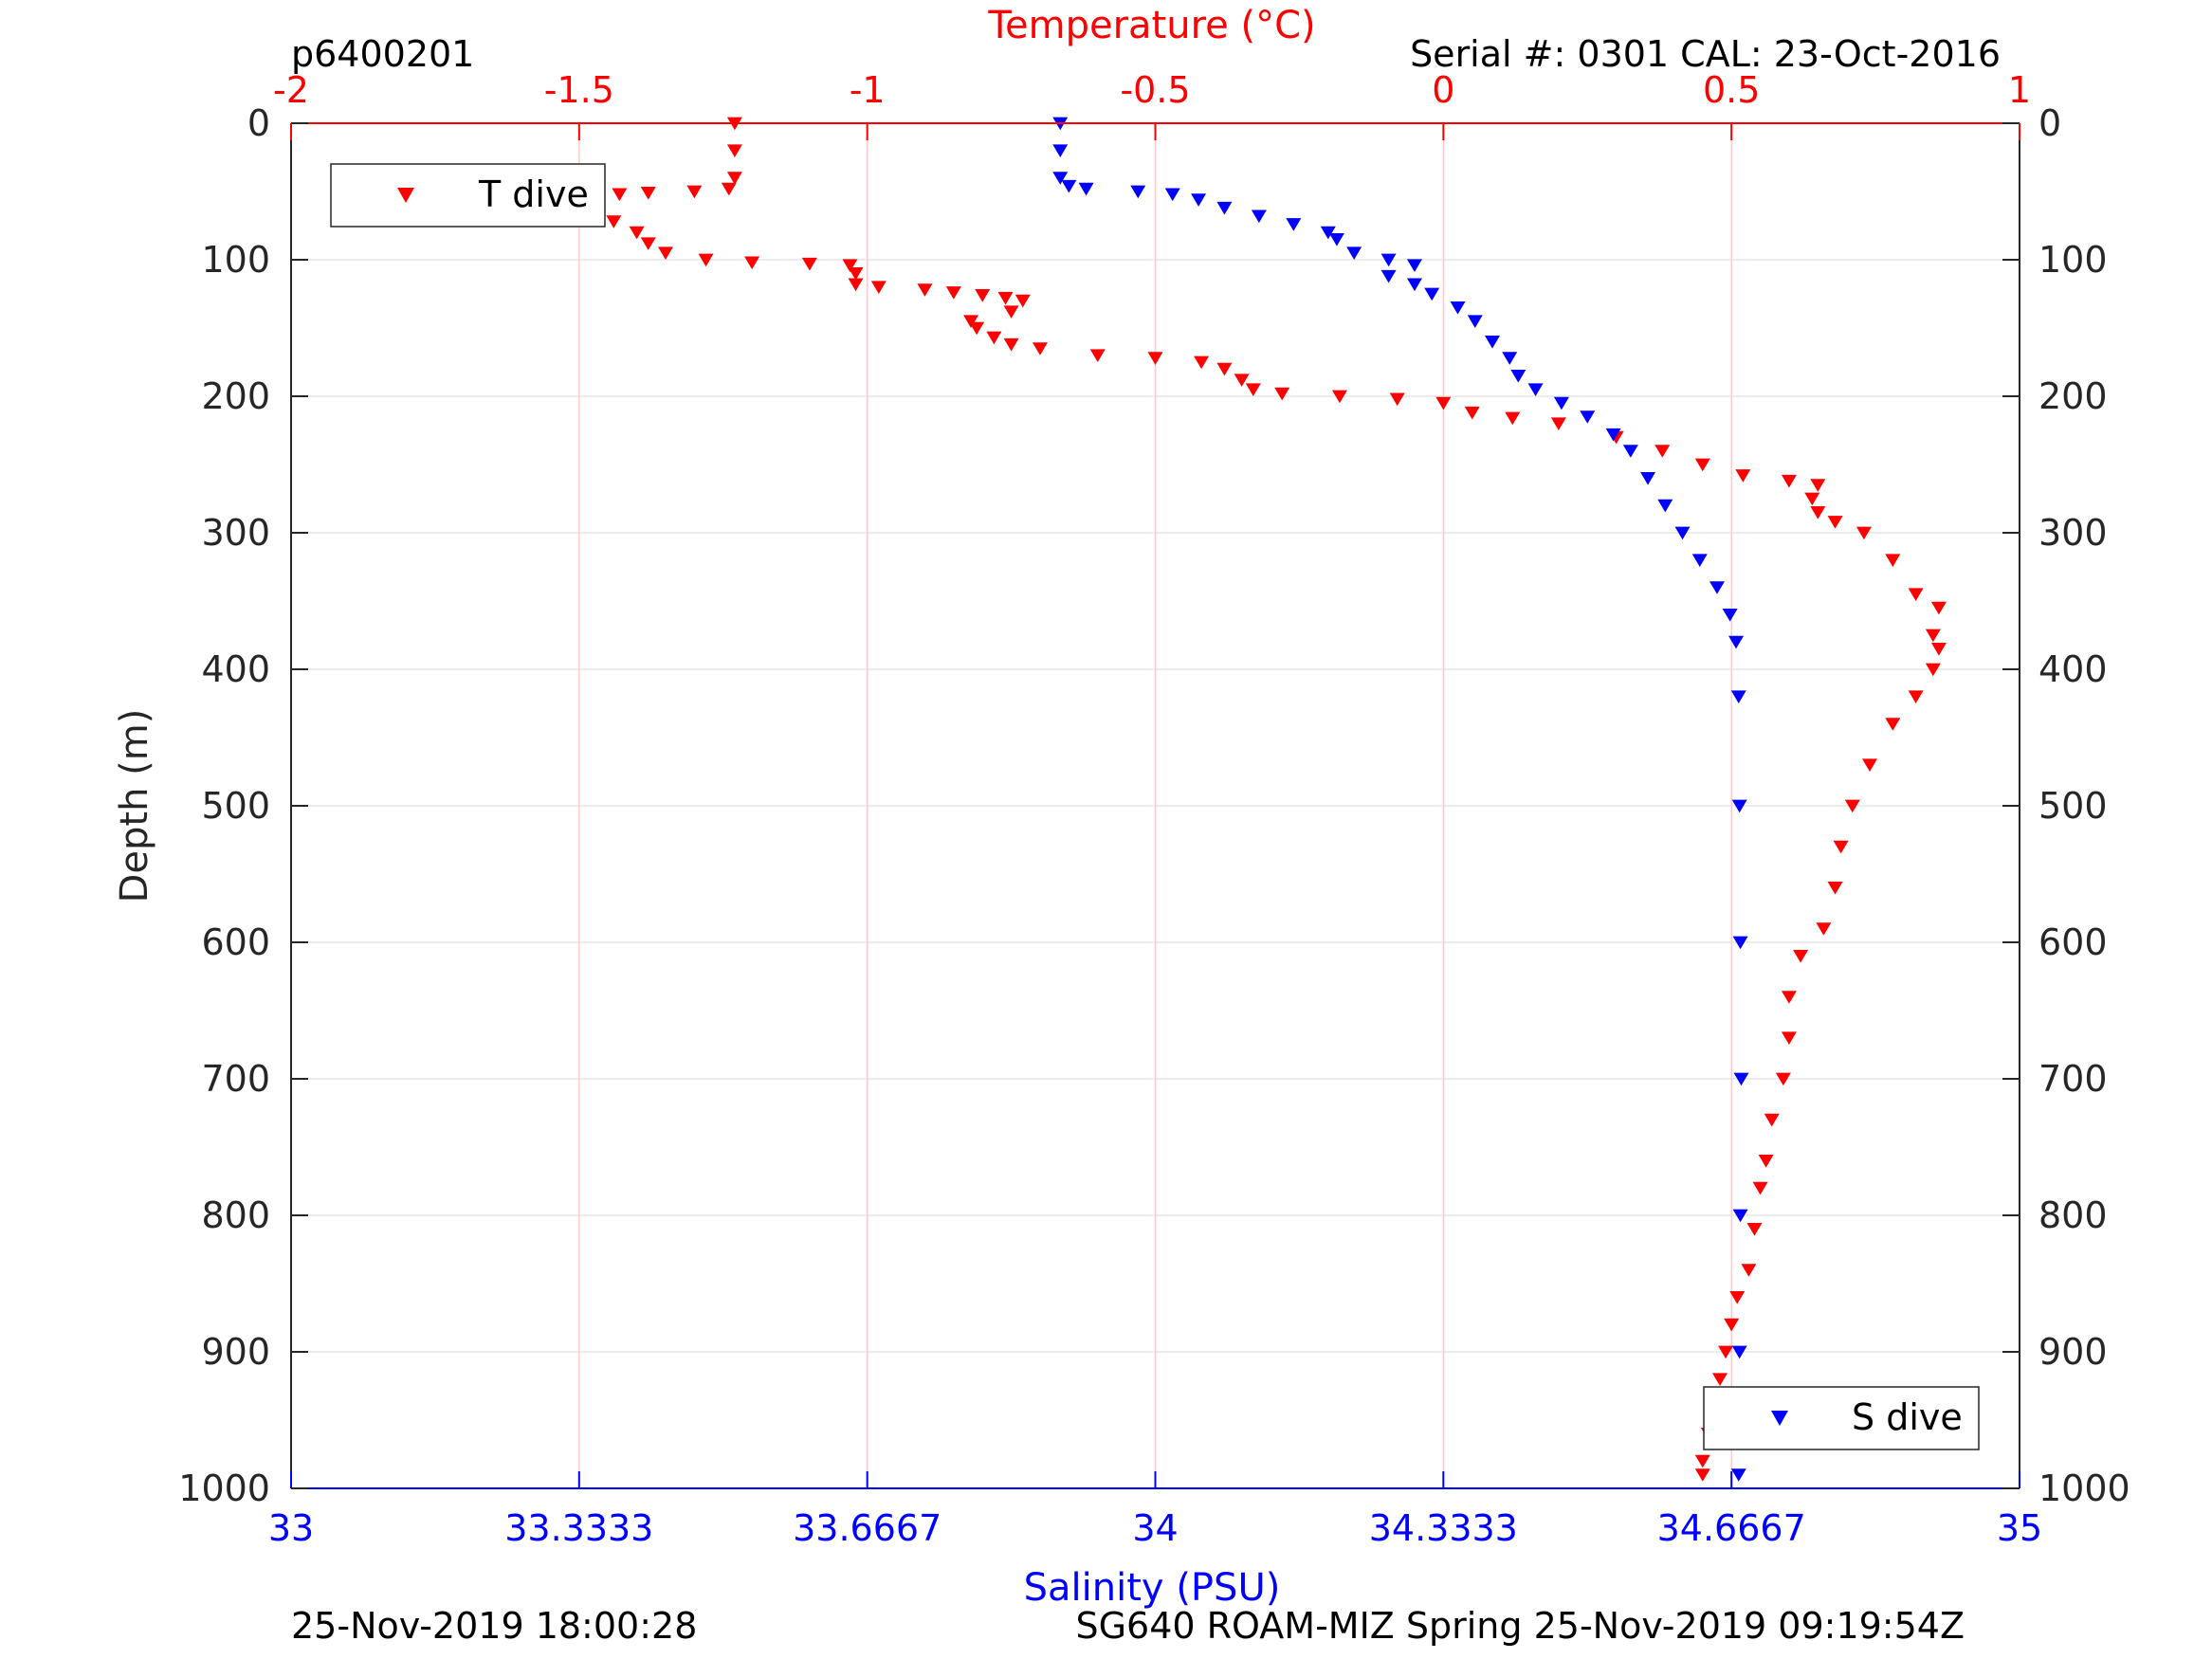 This screenshot has width=2212, height=1659. Describe the element at coordinates (1705, 54) in the screenshot. I see `serial-cal-text: Serial #: 0301 CAL: 23-Oct-2016` at that location.